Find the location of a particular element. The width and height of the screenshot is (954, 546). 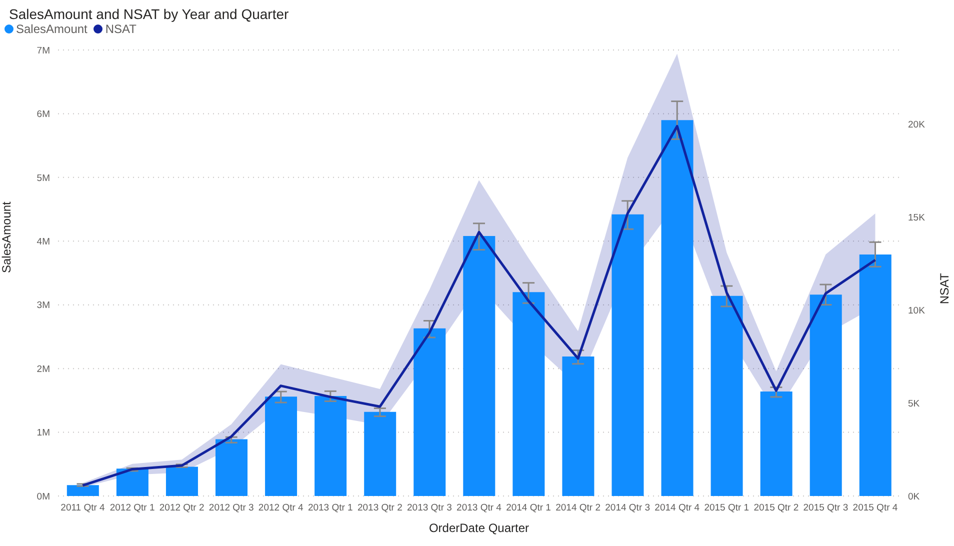

legend-label: NSAT is located at coordinates (120, 29).